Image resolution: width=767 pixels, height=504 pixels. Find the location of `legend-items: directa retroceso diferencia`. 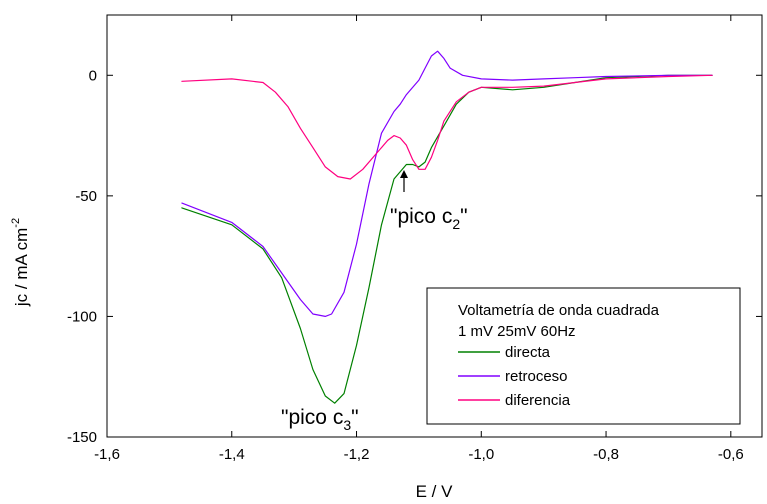

legend-items: directa retroceso diferencia is located at coordinates (514, 376).